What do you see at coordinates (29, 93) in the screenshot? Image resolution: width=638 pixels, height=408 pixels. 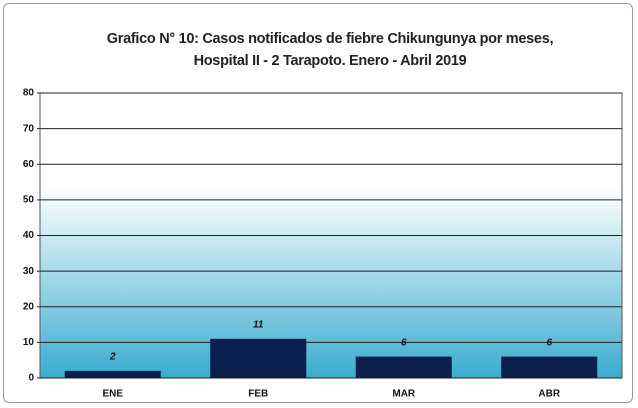 I see `y-tick-label: 80` at bounding box center [29, 93].